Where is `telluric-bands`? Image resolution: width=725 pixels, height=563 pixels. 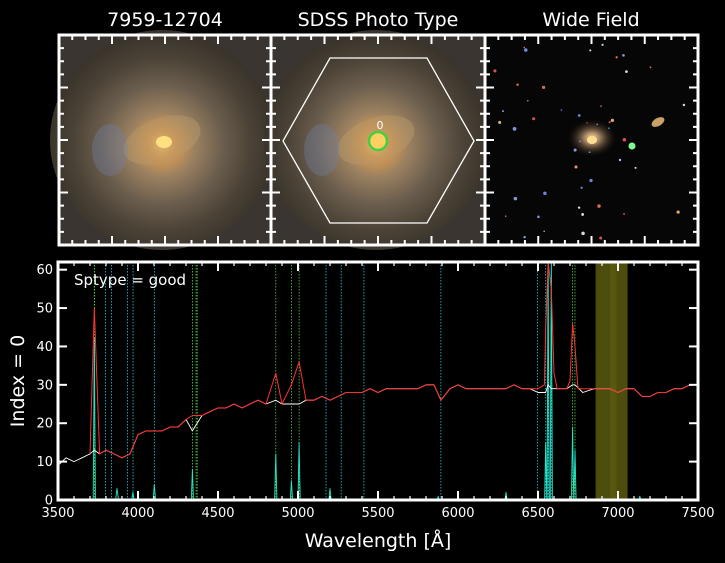 telluric-bands is located at coordinates (611, 381).